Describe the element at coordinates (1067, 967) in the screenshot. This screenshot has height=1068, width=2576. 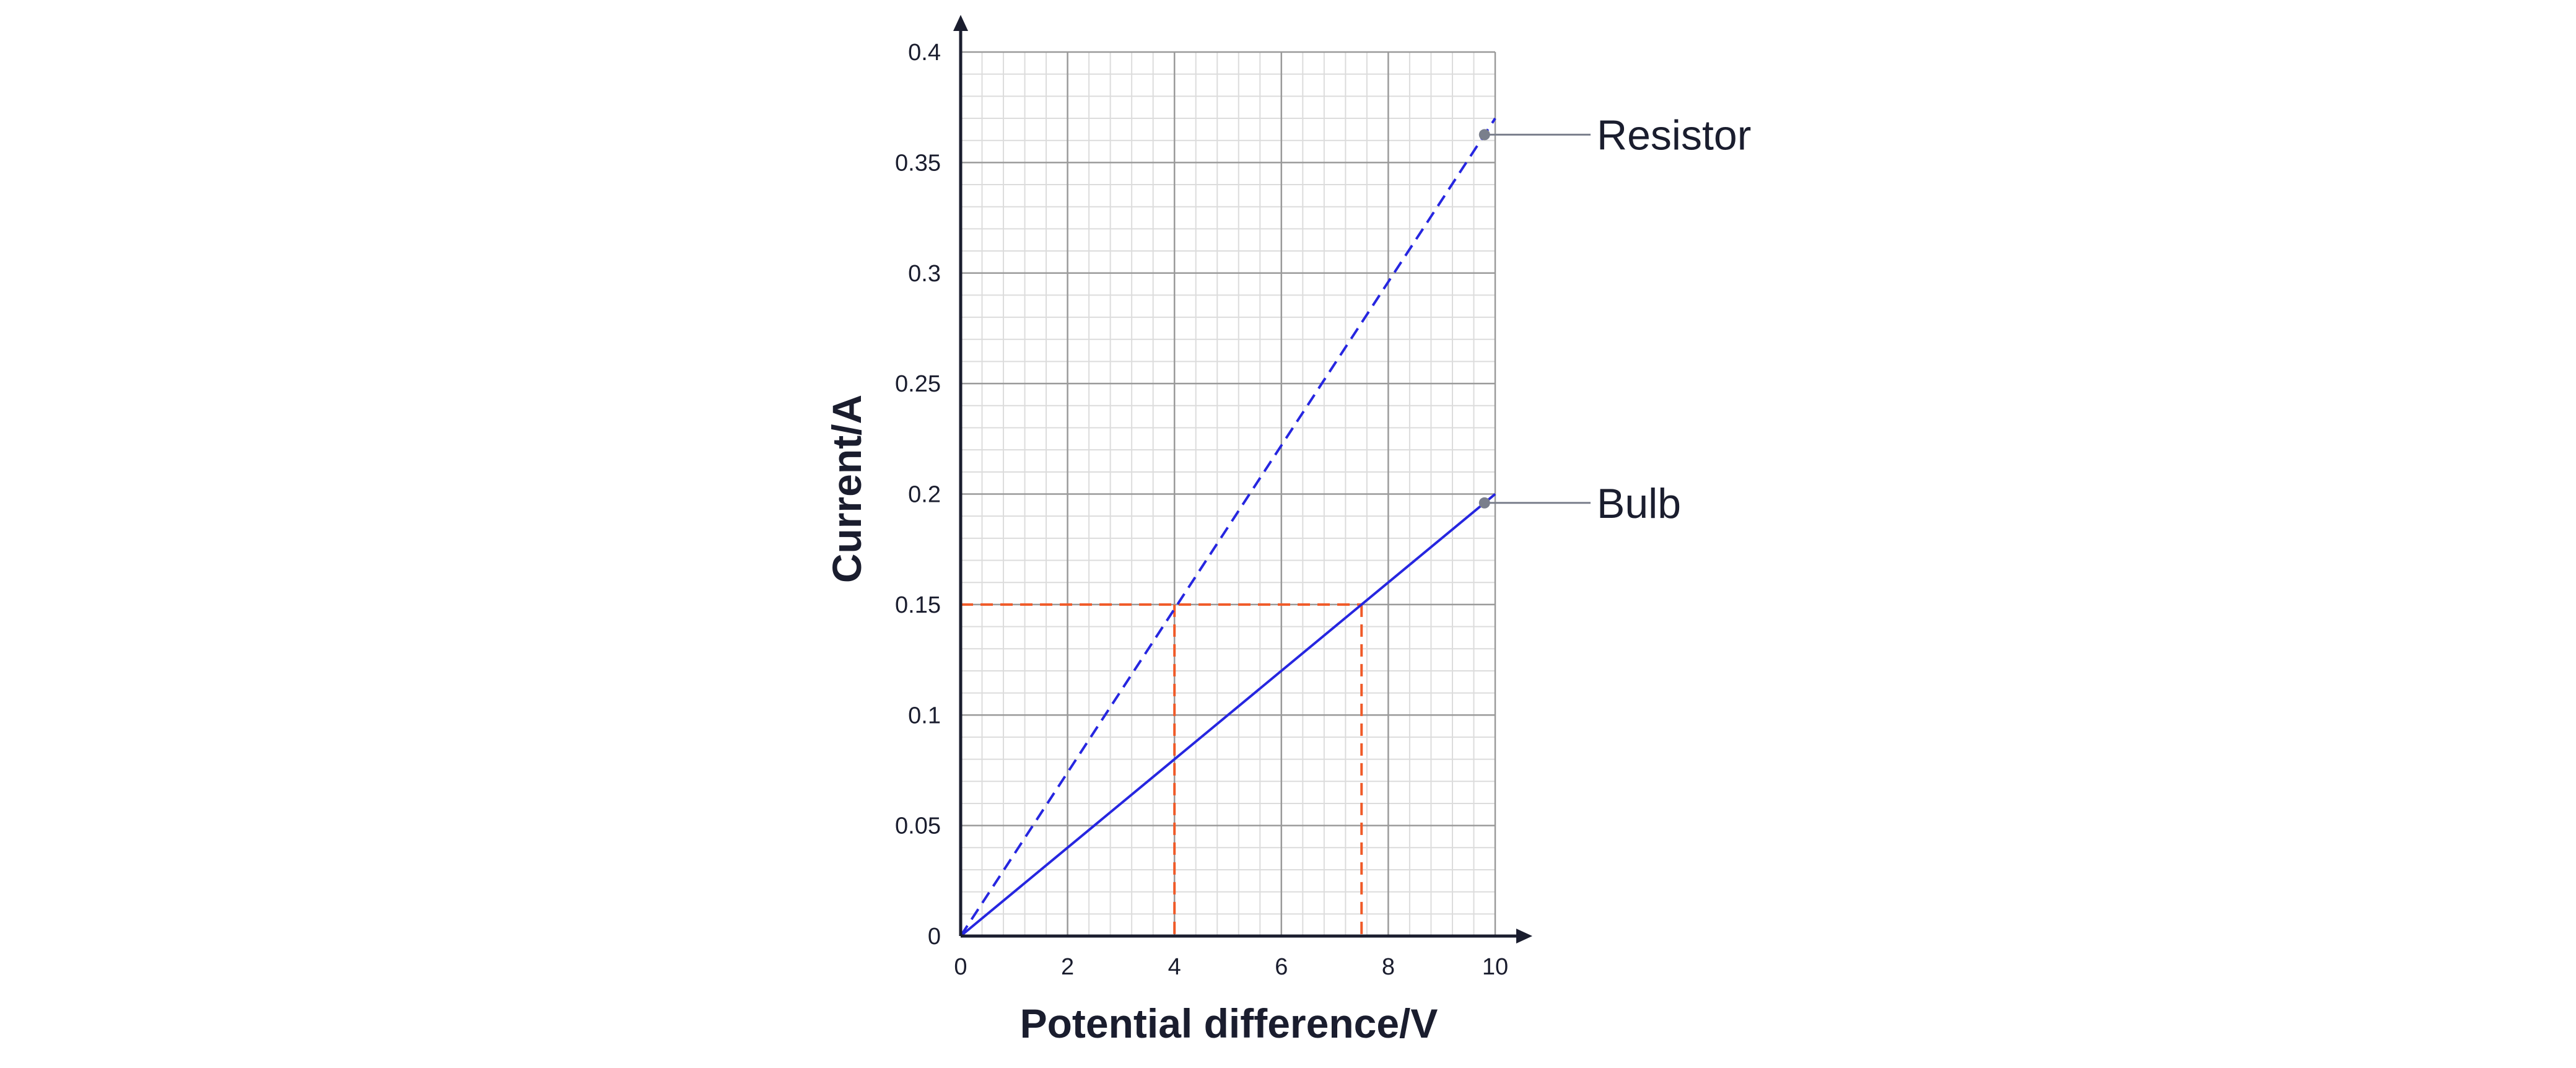
I see `x-tick-label: 2` at that location.